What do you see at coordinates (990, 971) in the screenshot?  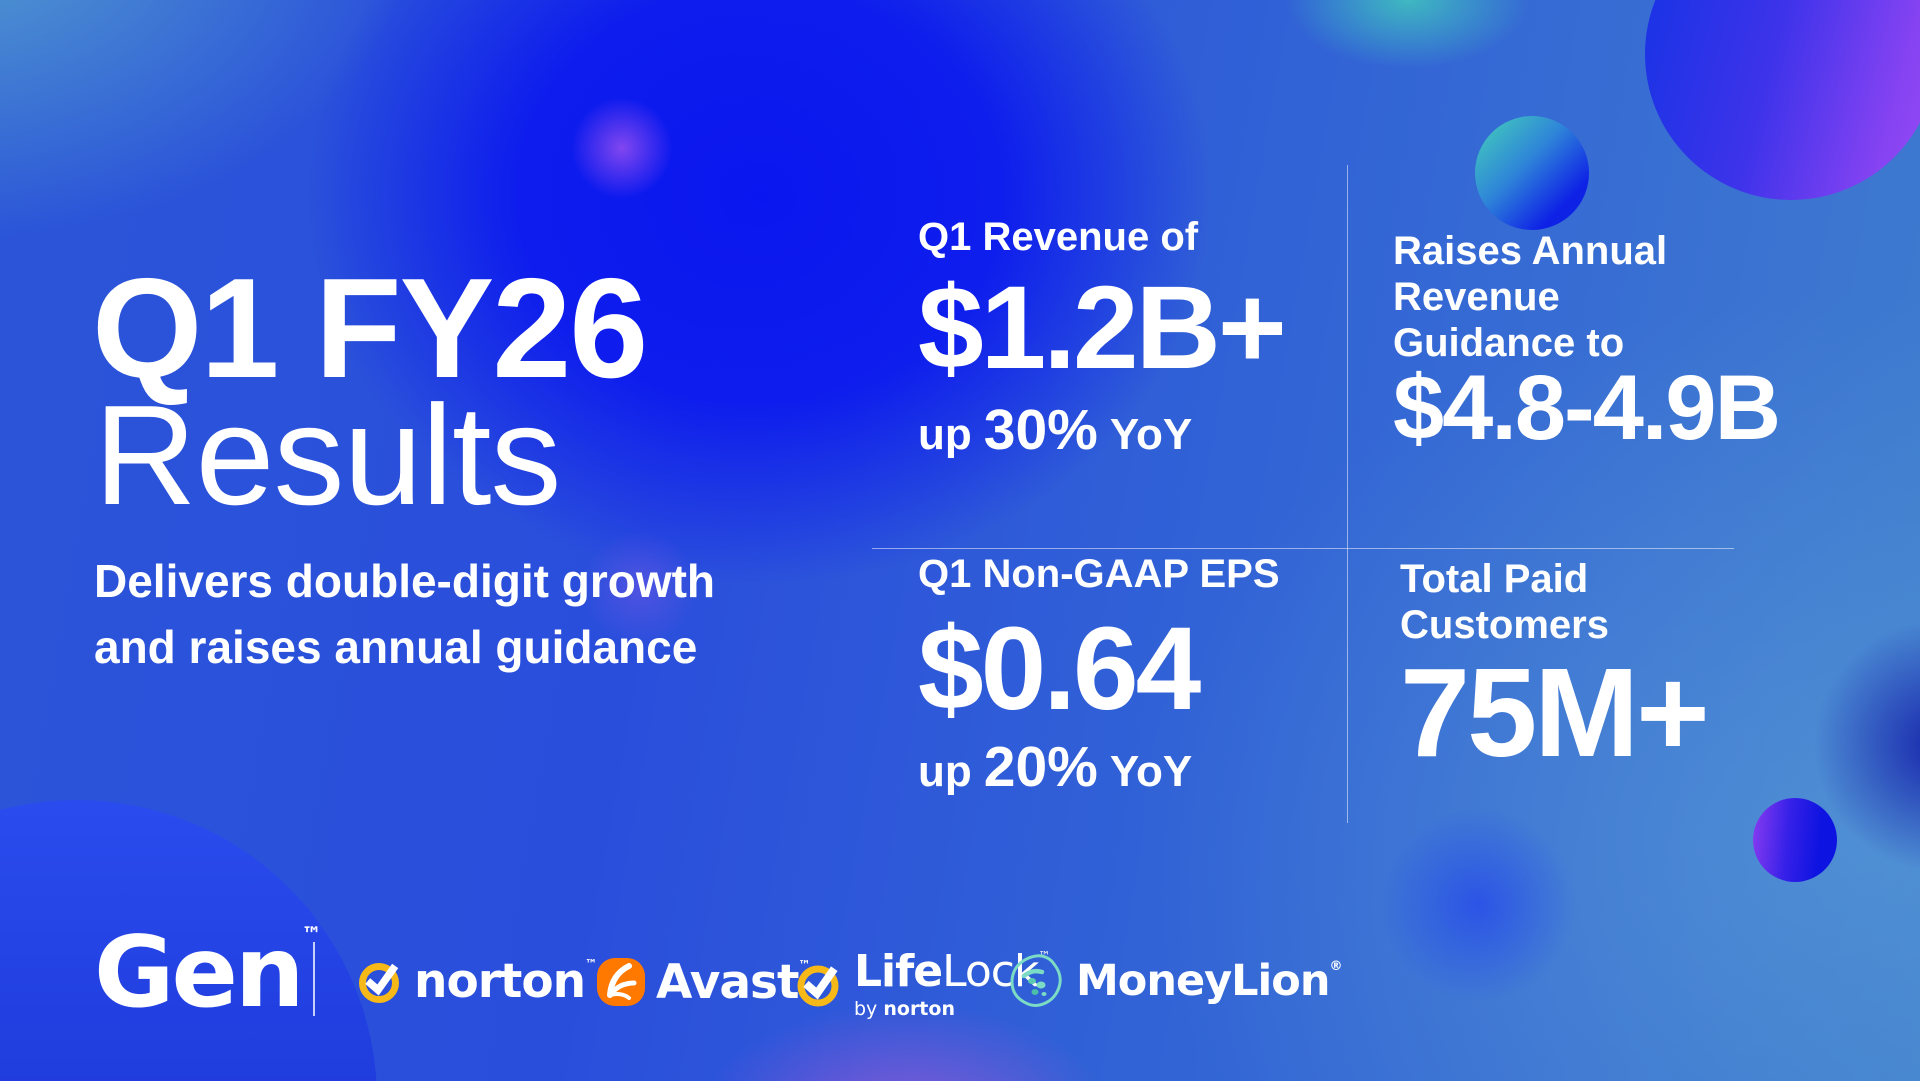 I see `lifelock-text-lock: Lock` at bounding box center [990, 971].